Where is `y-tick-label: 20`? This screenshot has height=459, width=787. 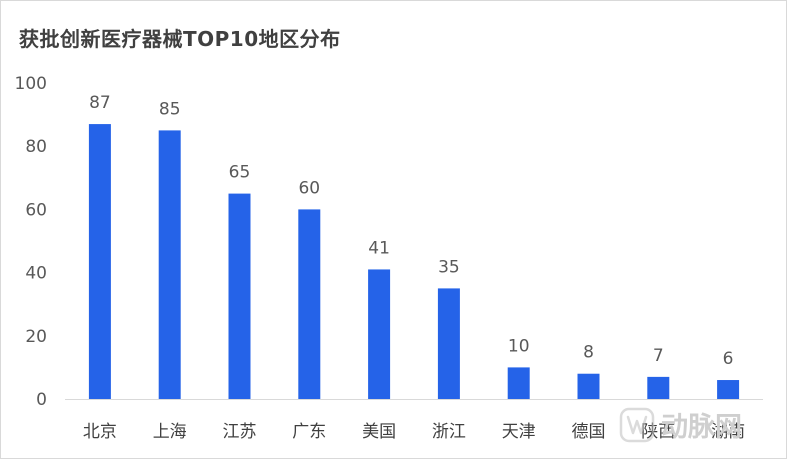
y-tick-label: 20 is located at coordinates (36, 337).